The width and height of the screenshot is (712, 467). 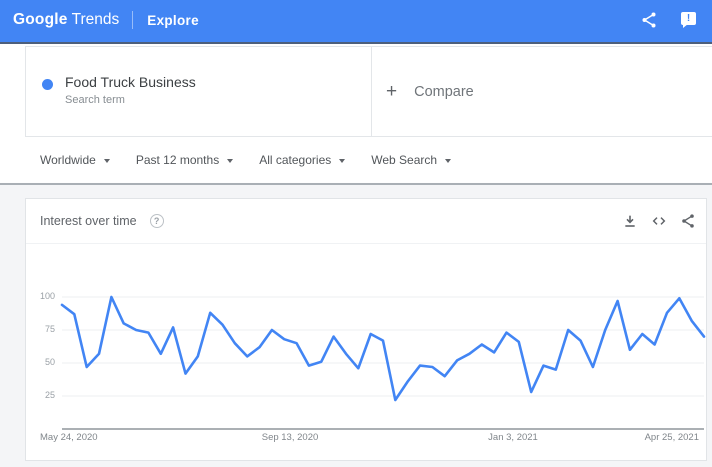 I want to click on filter-search-type-label: Web Search, so click(x=404, y=160).